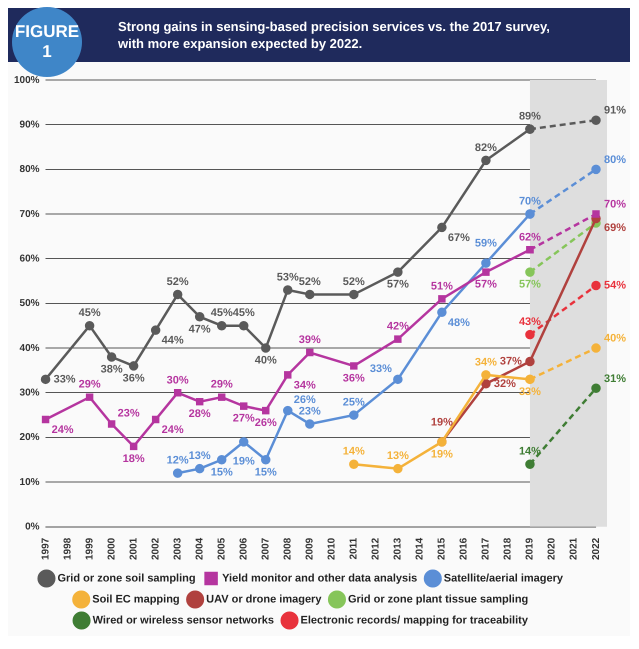 The height and width of the screenshot is (649, 639). What do you see at coordinates (156, 548) in the screenshot?
I see `x-tick-label: 2002` at bounding box center [156, 548].